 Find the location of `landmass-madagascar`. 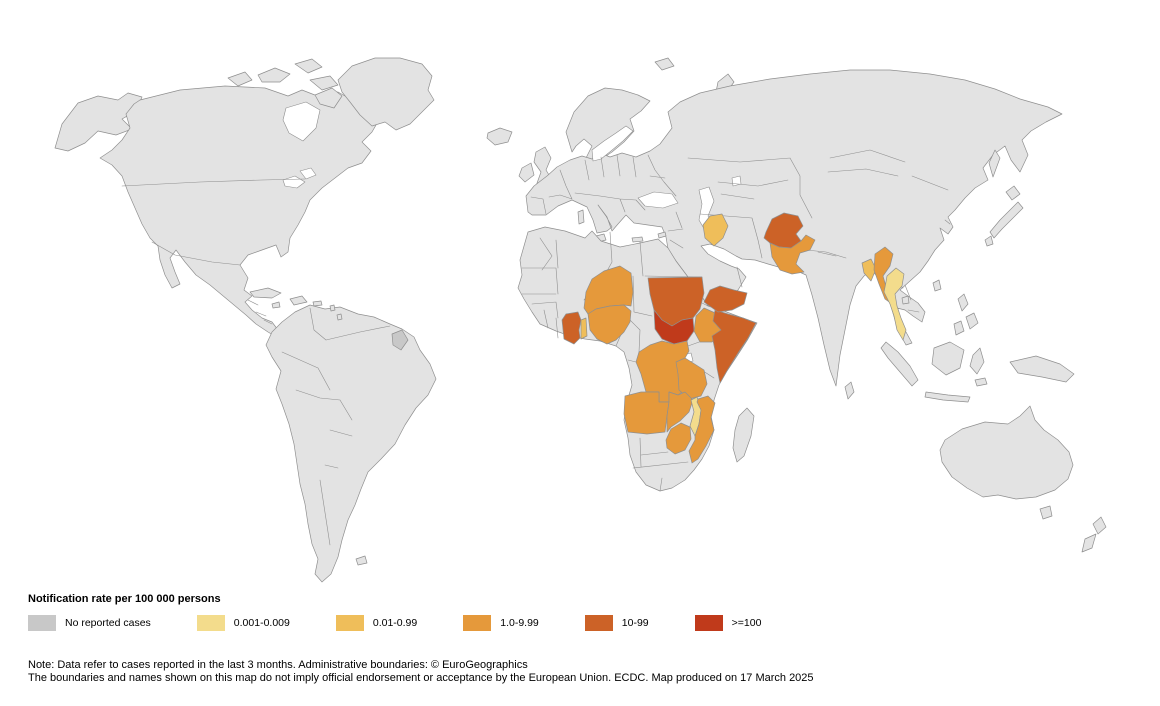

landmass-madagascar is located at coordinates (743, 435).